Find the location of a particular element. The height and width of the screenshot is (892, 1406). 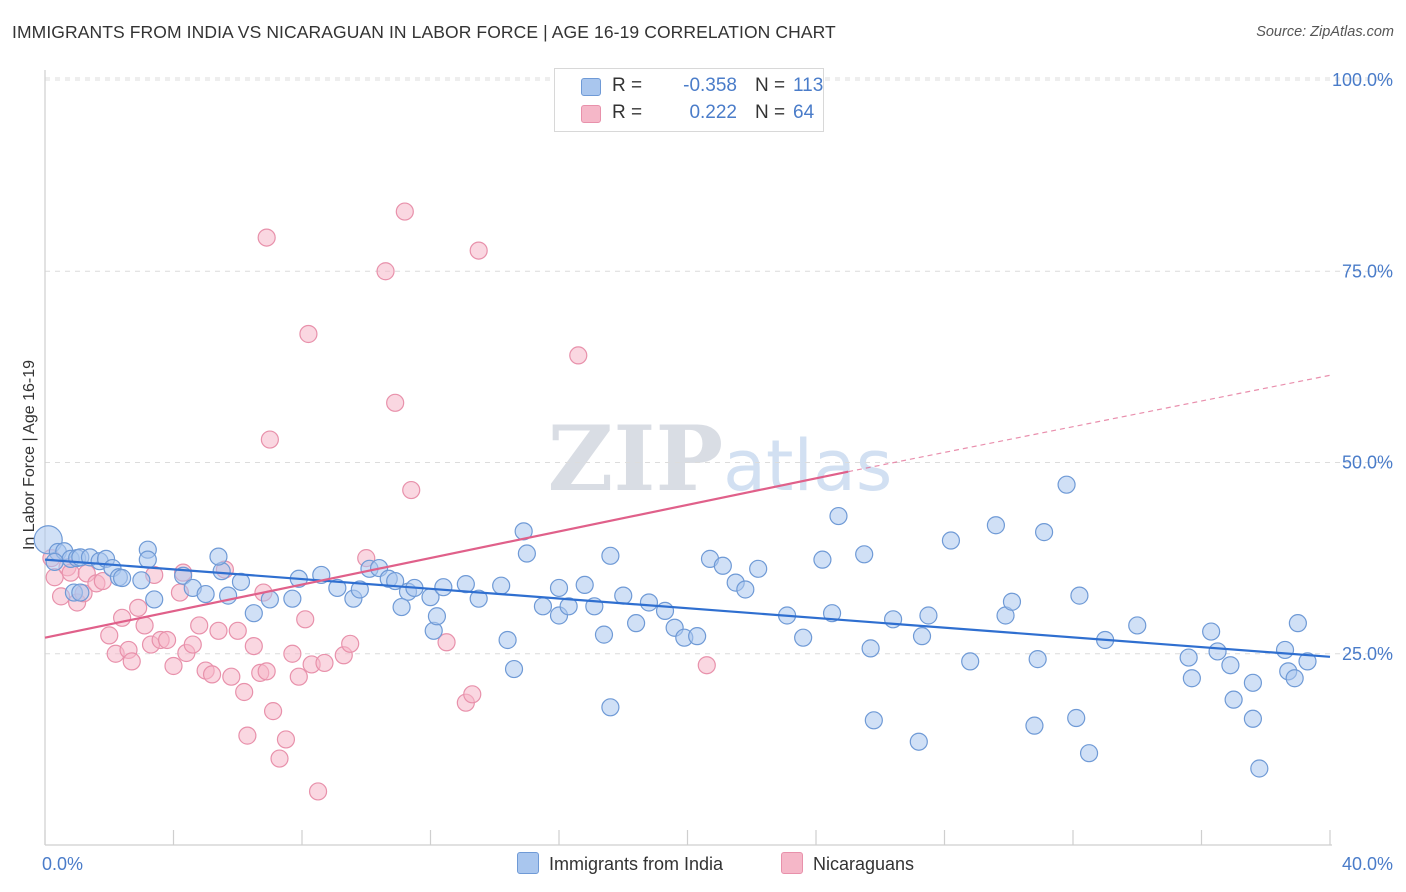

x-tick-label: 40.0% is located at coordinates (1367, 864).